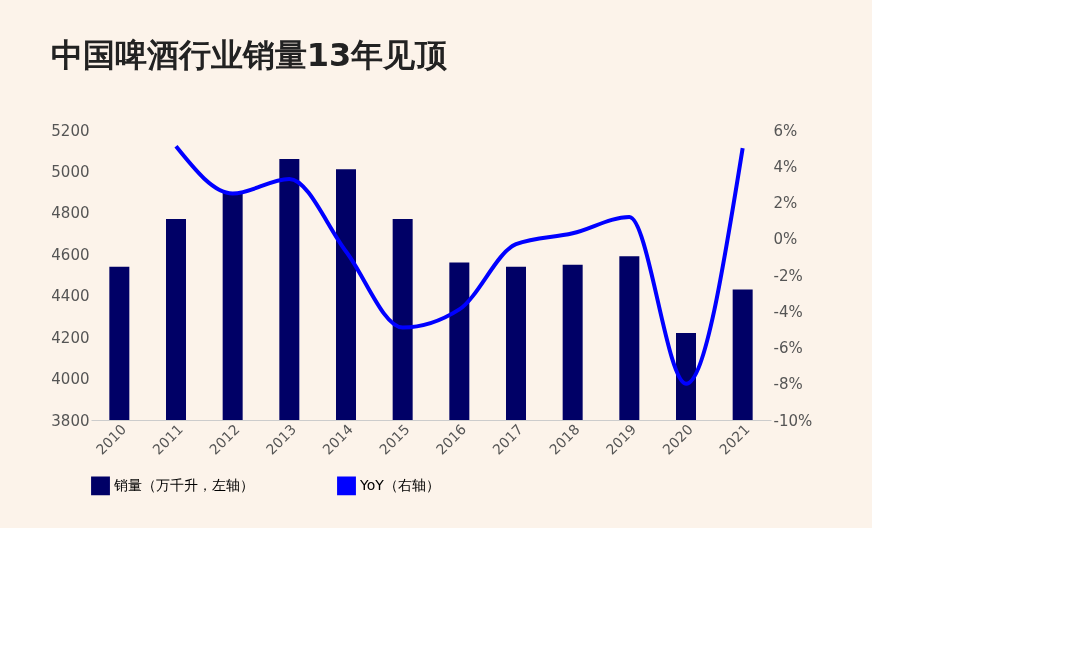 The width and height of the screenshot is (1080, 671). Describe the element at coordinates (785, 203) in the screenshot. I see `y2-tick-label: 2%` at that location.